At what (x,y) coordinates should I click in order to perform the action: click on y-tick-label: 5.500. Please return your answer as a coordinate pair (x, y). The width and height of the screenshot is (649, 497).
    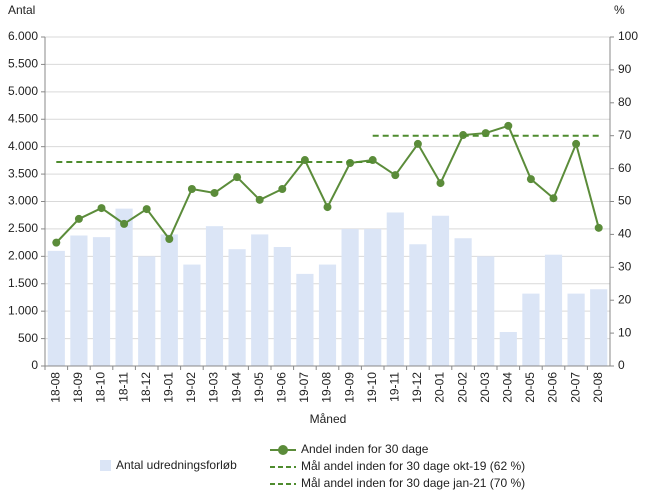
    Looking at the image, I should click on (23, 64).